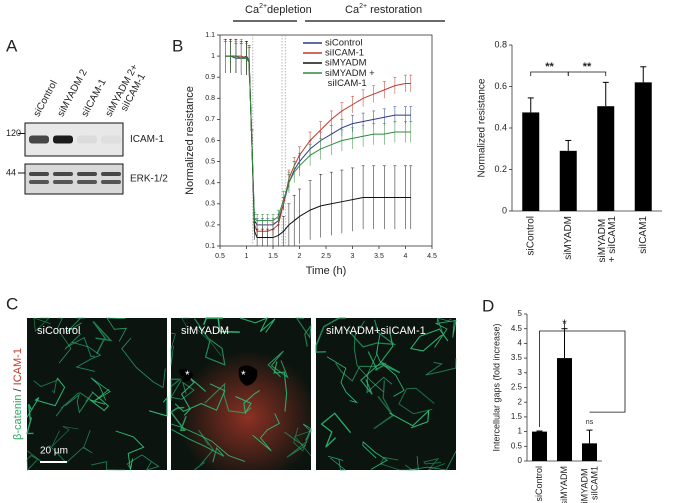 The height and width of the screenshot is (503, 674). Describe the element at coordinates (432, 256) in the screenshot. I see `x-tick-label: 4.5` at that location.